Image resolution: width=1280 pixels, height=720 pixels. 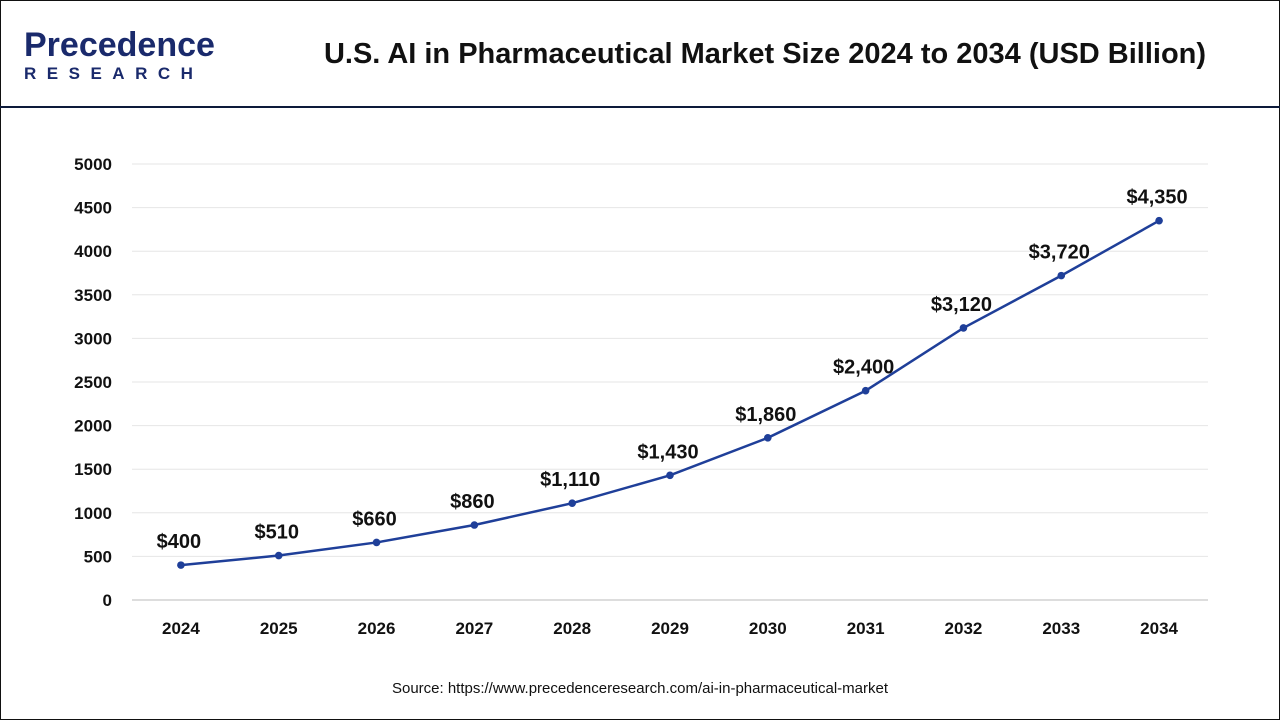 I want to click on y-tick-label: 4500, so click(x=93, y=208).